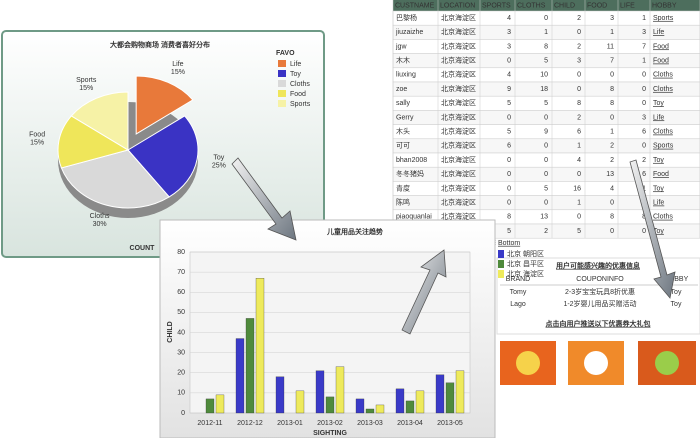  Describe the element at coordinates (183, 413) in the screenshot. I see `y-tick-label: 0` at that location.